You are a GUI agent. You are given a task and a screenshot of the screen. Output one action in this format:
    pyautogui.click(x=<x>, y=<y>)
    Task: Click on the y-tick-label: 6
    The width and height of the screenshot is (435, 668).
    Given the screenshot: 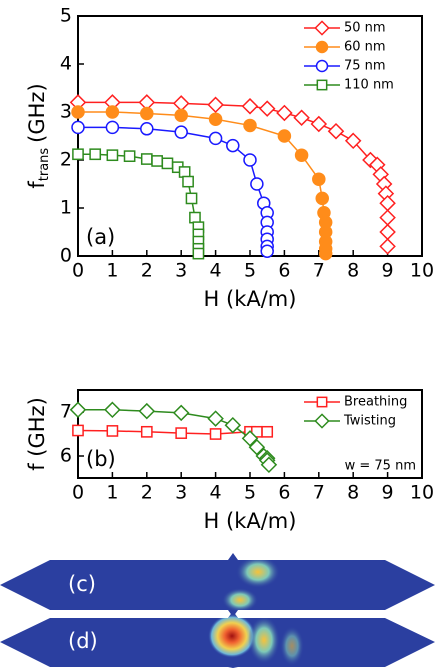 What is the action you would take?
    pyautogui.click(x=66, y=456)
    